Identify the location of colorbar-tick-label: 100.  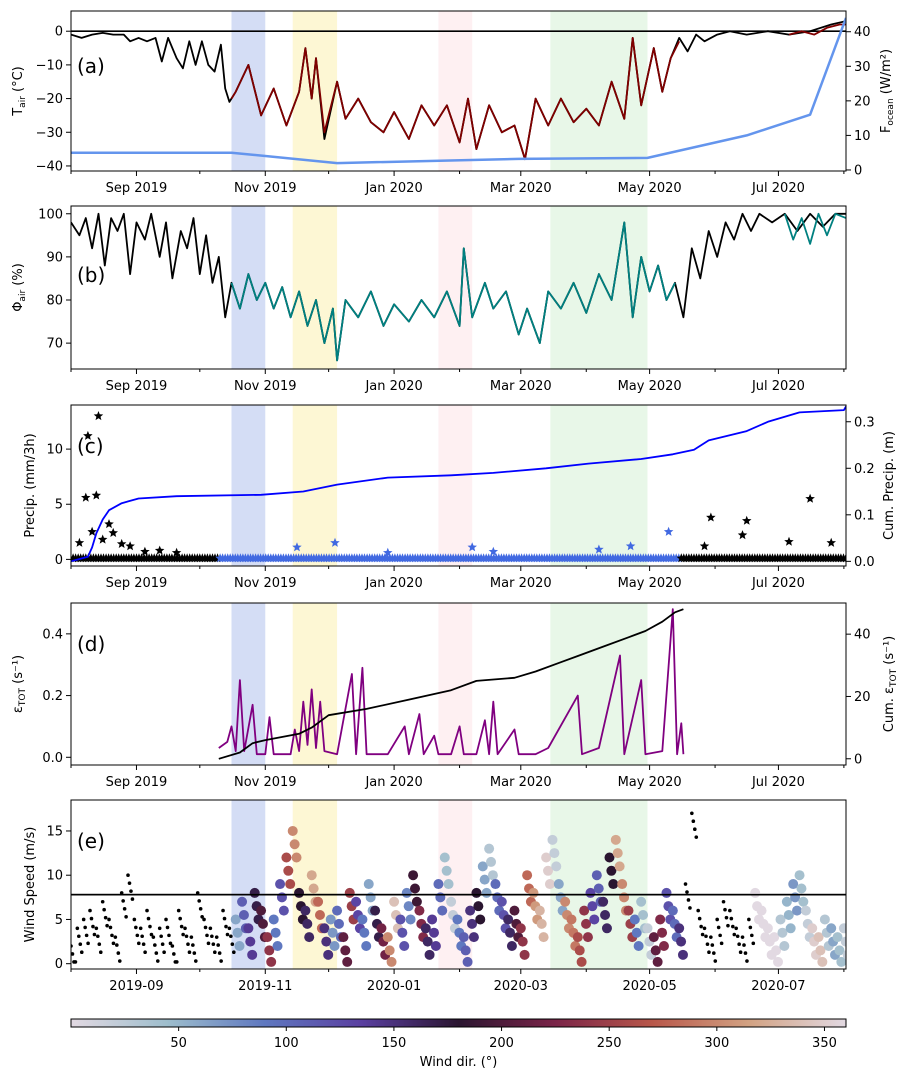
(286, 1043).